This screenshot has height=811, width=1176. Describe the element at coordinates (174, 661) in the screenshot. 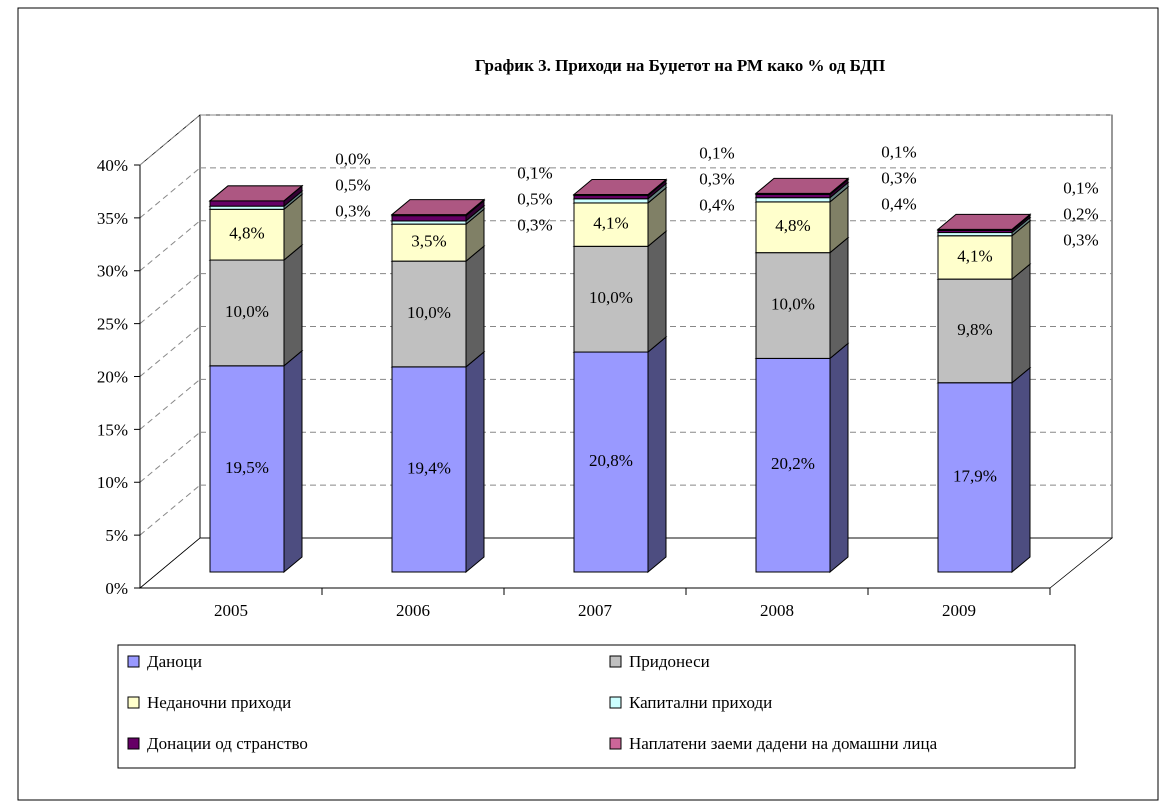

I see `legend-label: Даноци` at that location.